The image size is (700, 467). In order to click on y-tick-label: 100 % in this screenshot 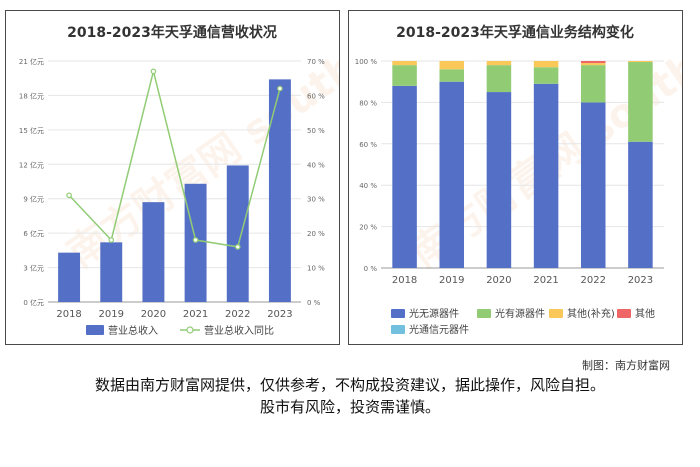, I will do `click(366, 62)`.